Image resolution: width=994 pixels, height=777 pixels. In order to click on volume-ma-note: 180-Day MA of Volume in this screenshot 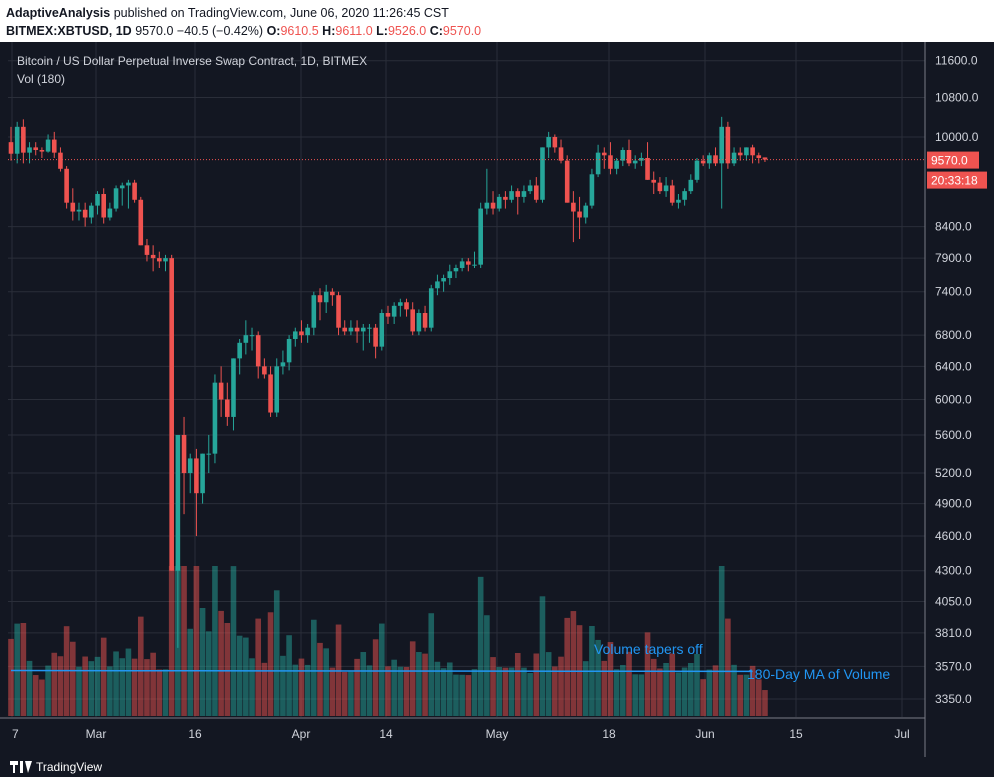, I will do `click(819, 674)`.